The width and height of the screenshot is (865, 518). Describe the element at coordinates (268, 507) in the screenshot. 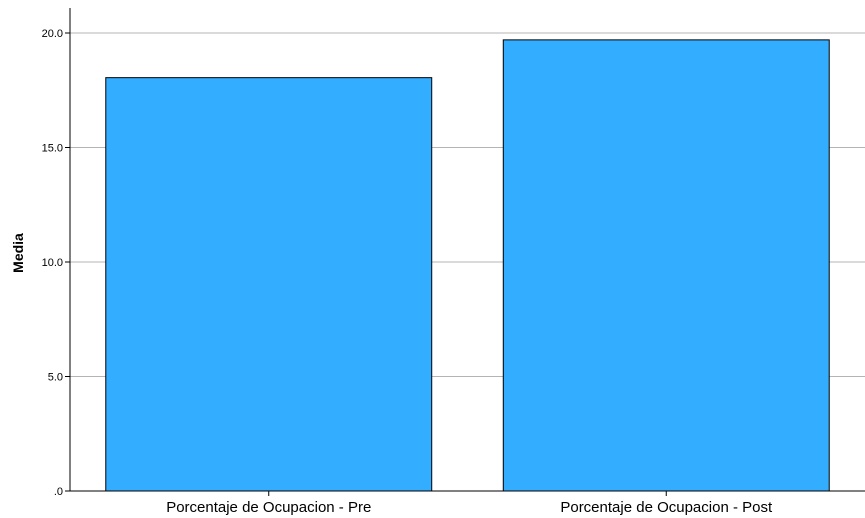

I see `x-tick-label: Porcentaje de Ocupacion - Pre` at that location.